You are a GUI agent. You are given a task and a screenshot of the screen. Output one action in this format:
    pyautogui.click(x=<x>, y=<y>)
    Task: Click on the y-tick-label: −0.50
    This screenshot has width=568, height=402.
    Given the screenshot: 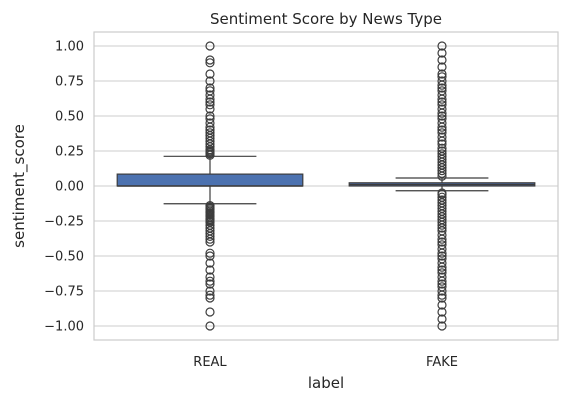 What is the action you would take?
    pyautogui.click(x=64, y=257)
    